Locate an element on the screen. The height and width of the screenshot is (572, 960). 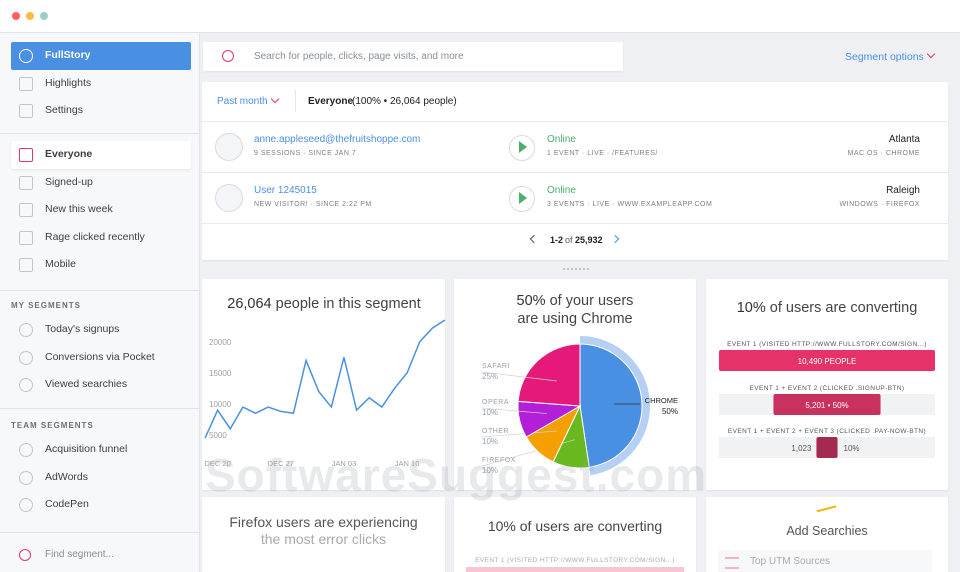
dropdown-caret is located at coordinates (931, 54).